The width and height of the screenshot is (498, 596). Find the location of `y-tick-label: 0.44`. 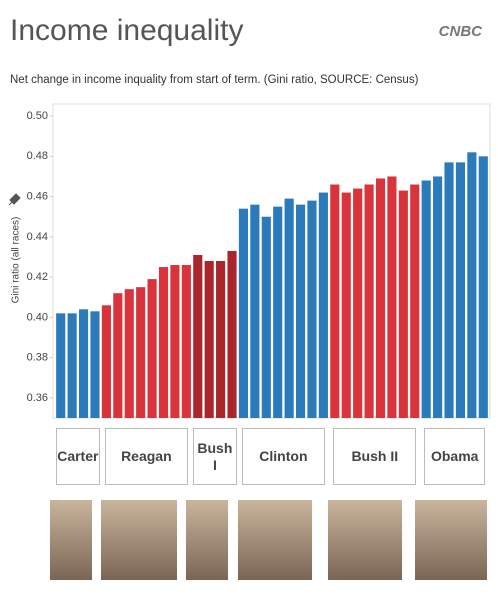

y-tick-label: 0.44 is located at coordinates (37, 237).